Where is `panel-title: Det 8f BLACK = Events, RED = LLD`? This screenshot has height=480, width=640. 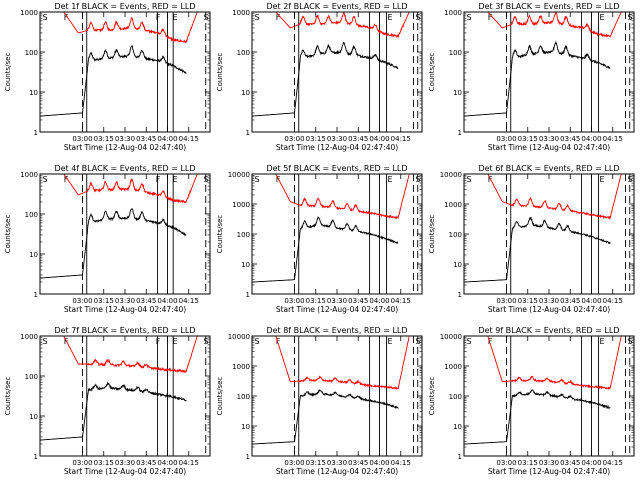
panel-title: Det 8f BLACK = Events, RED = LLD is located at coordinates (336, 330).